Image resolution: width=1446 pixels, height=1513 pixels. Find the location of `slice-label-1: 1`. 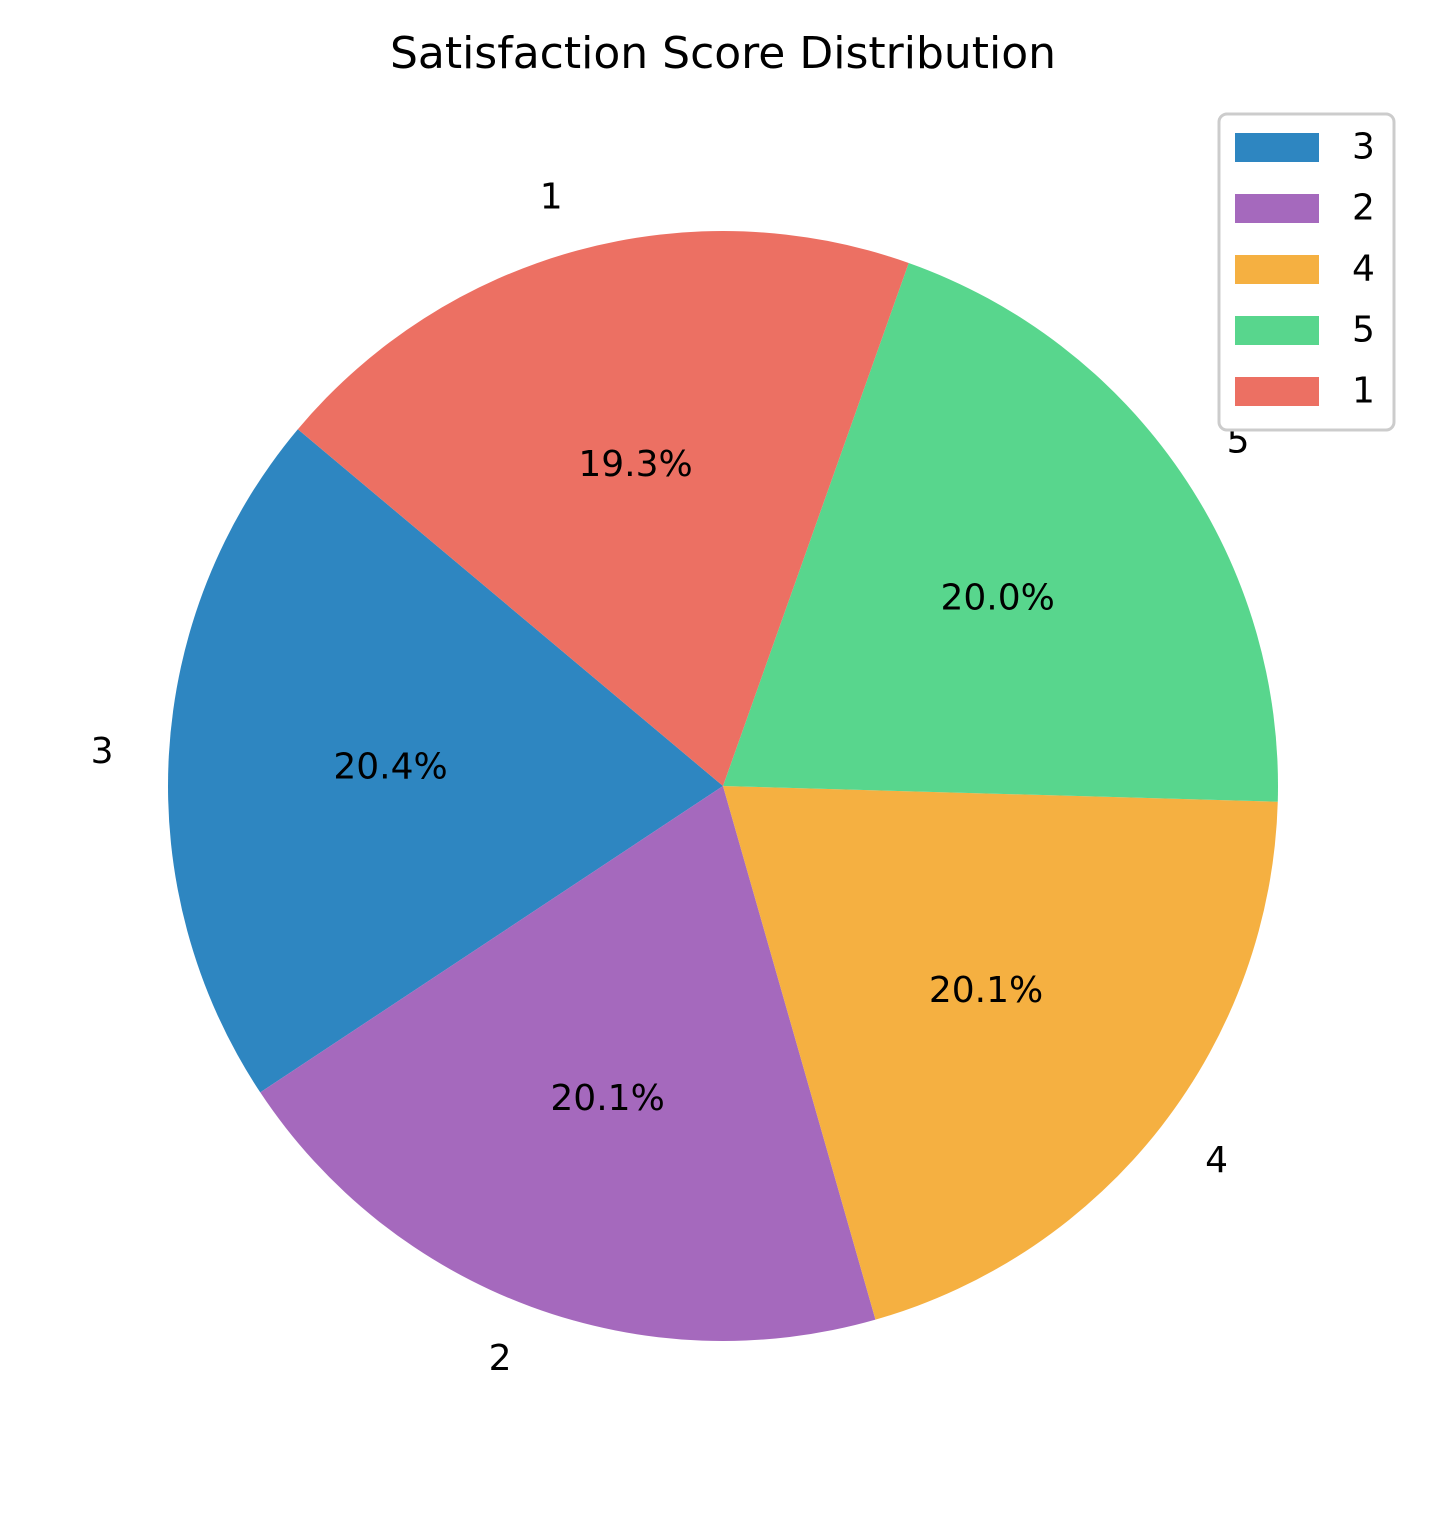

slice-label-1: 1 is located at coordinates (551, 196).